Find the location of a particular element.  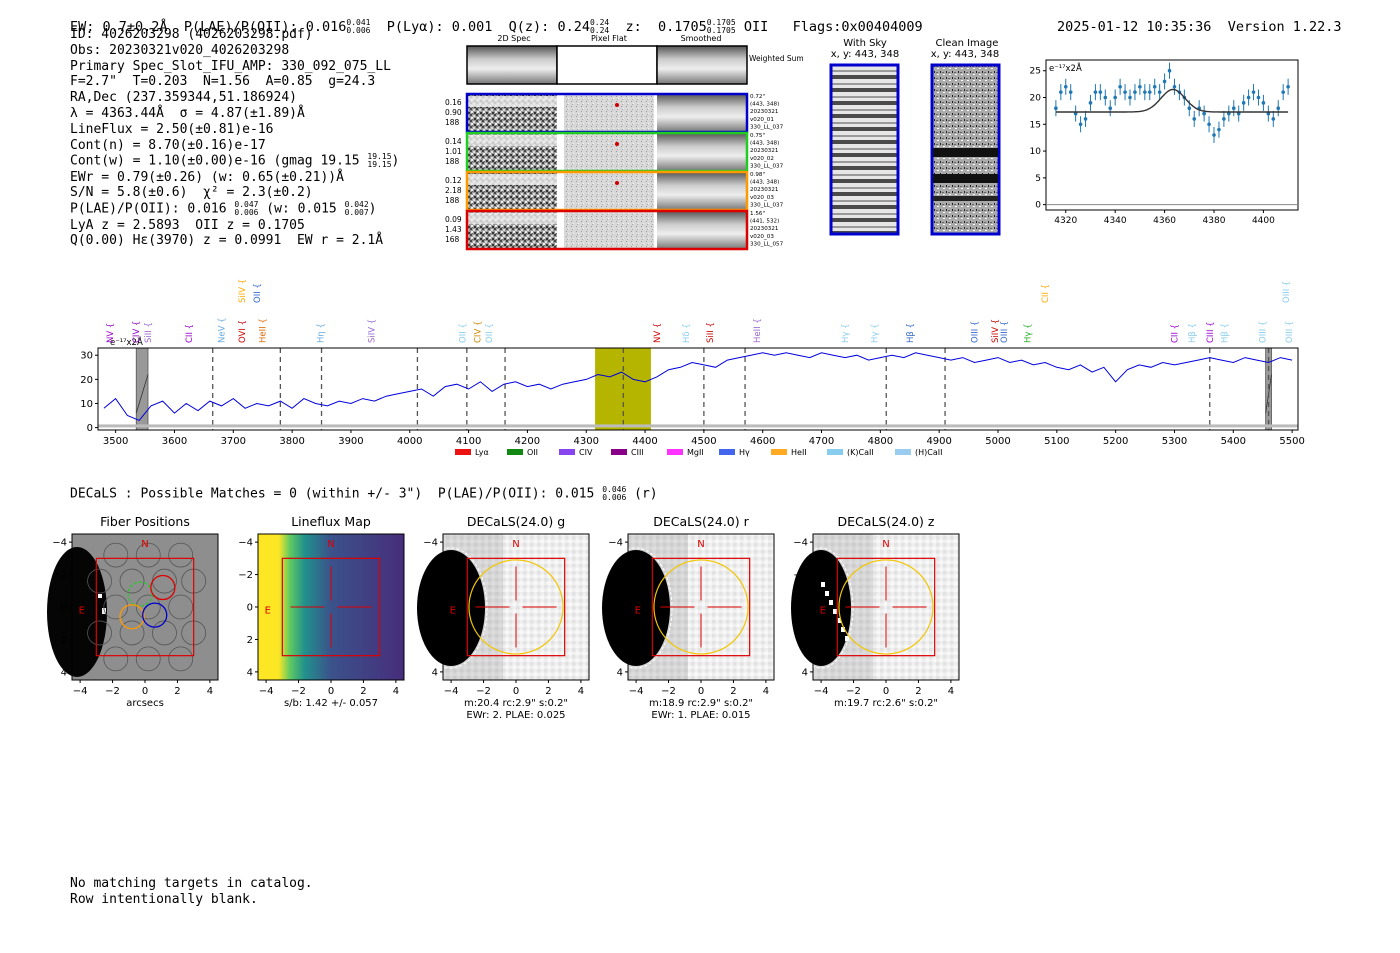

legend-label: (H)CaII is located at coordinates (928, 452).